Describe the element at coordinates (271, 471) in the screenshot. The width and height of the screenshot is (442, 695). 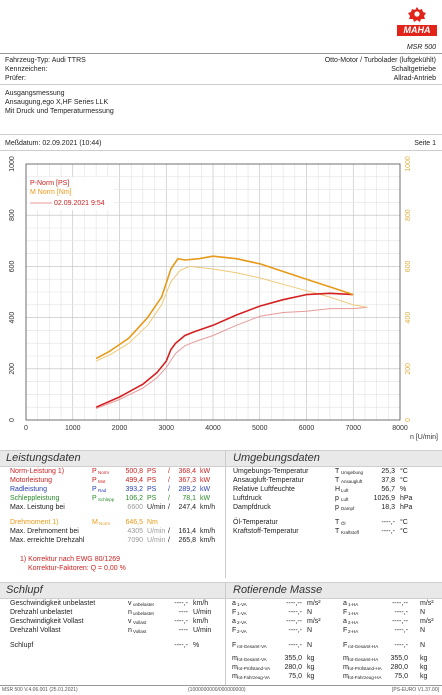
I see `umgebung-label: Umgebungs-Temperatur` at that location.